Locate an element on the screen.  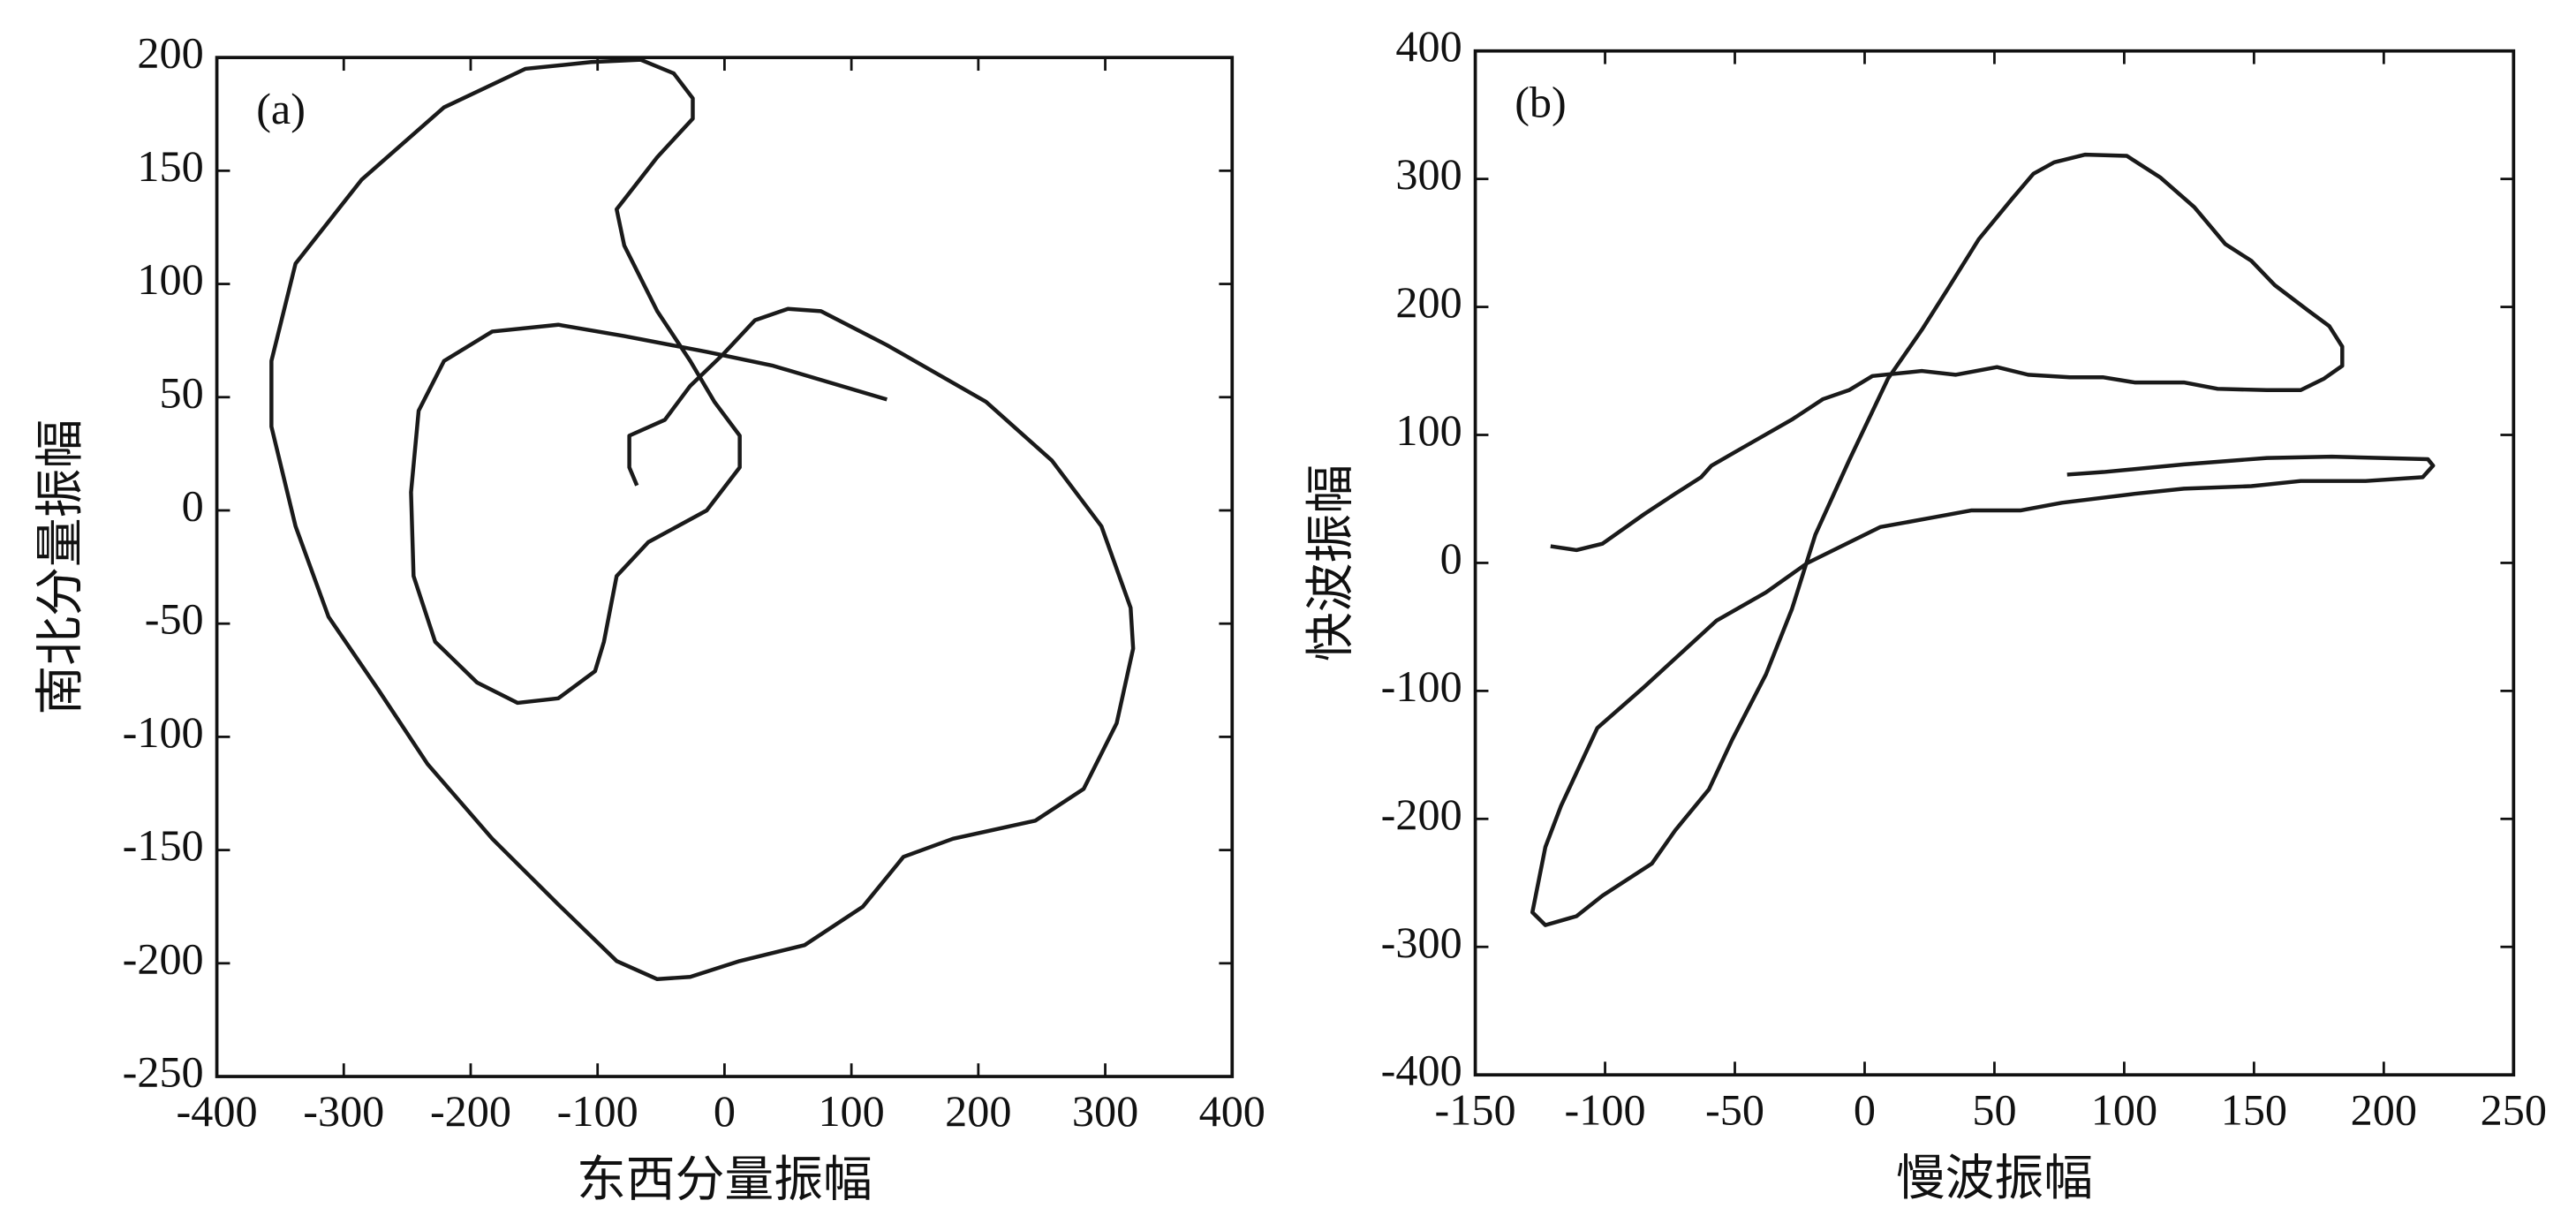
y-axis-label: 南北分量振幅 is located at coordinates (61, 567).